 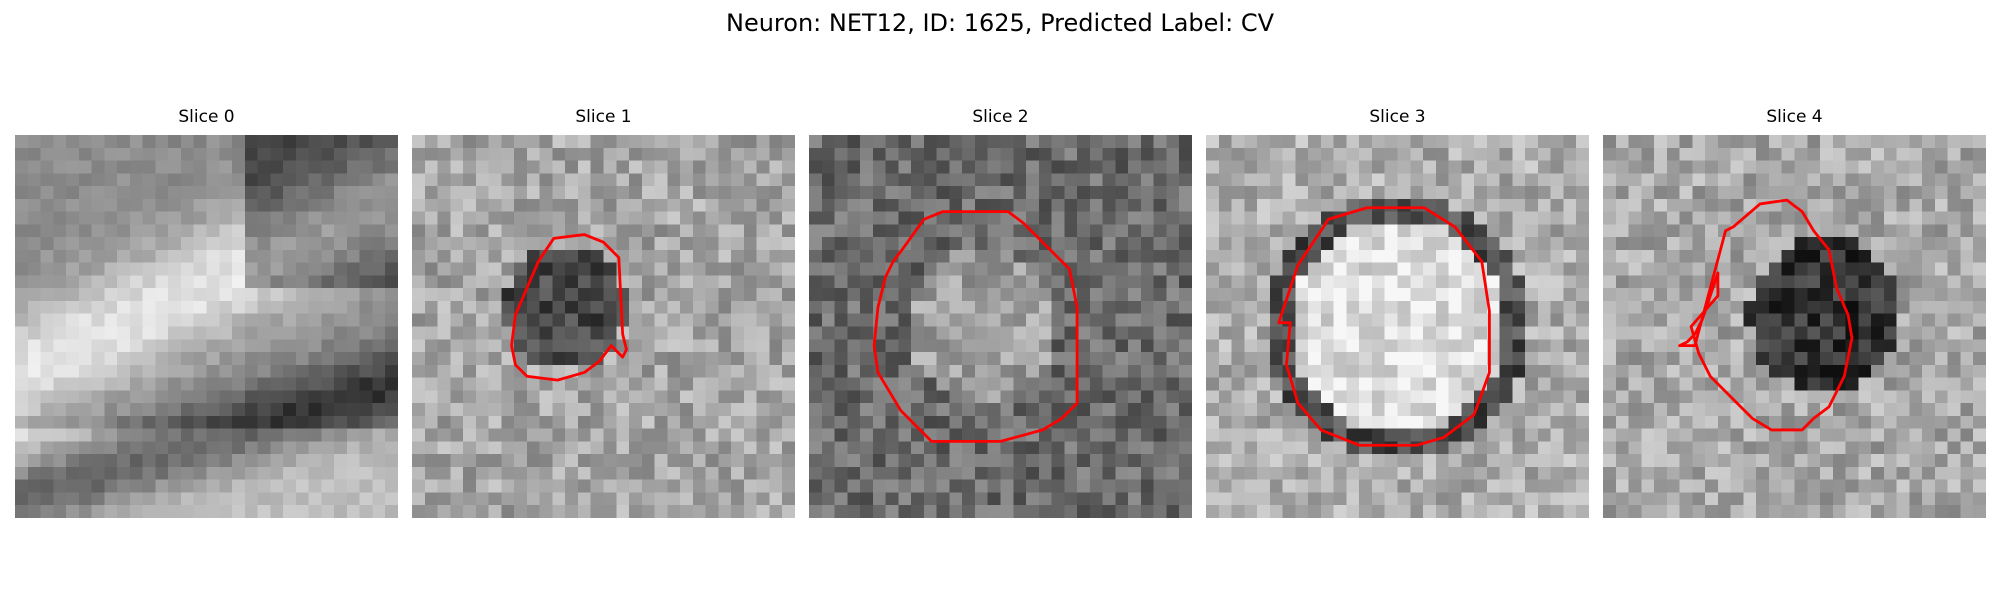 I want to click on slice-panel-3: Slice 3, so click(x=1397, y=312).